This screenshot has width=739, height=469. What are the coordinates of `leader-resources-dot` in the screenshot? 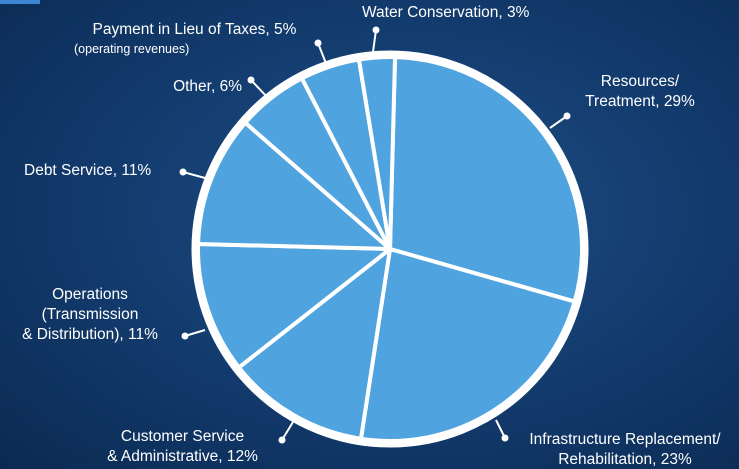 It's located at (567, 116).